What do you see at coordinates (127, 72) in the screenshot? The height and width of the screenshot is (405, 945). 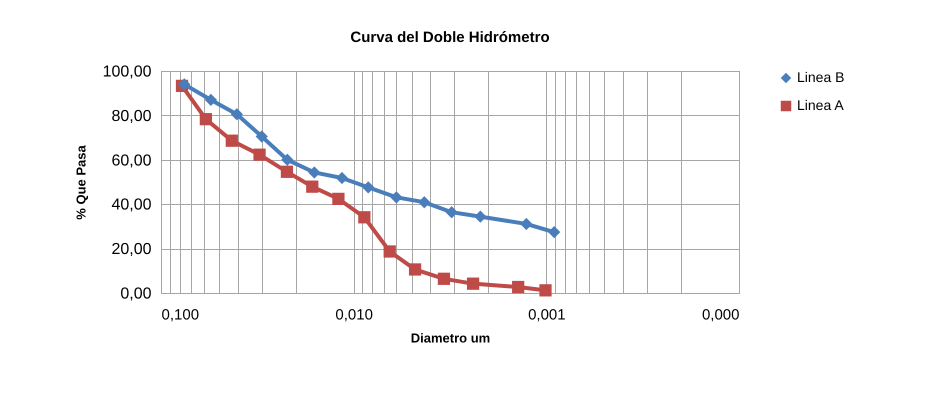 I see `y-tick-label: 100,00` at bounding box center [127, 72].